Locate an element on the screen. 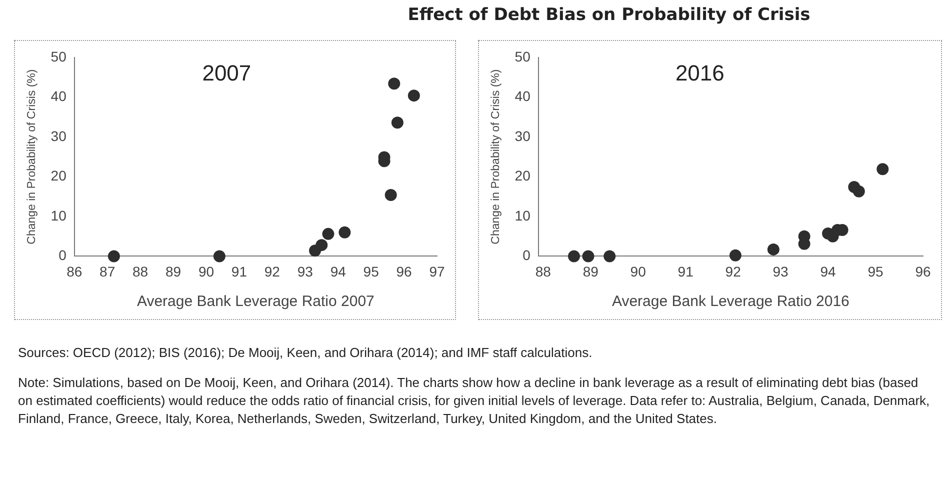  x-axis-title: Average Bank Leverage Ratio 2007 is located at coordinates (255, 301).